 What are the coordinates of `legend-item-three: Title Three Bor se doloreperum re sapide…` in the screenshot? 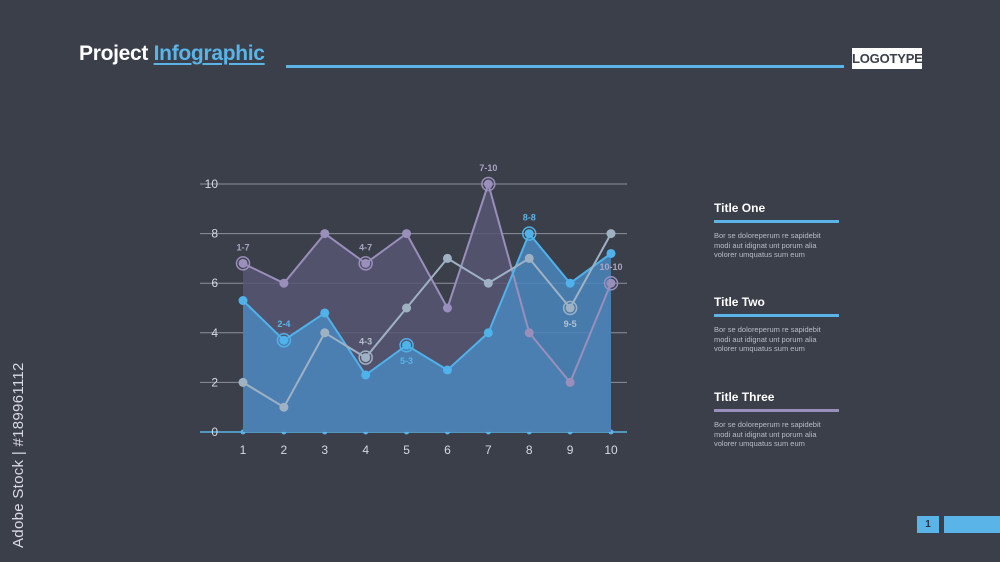 It's located at (779, 419).